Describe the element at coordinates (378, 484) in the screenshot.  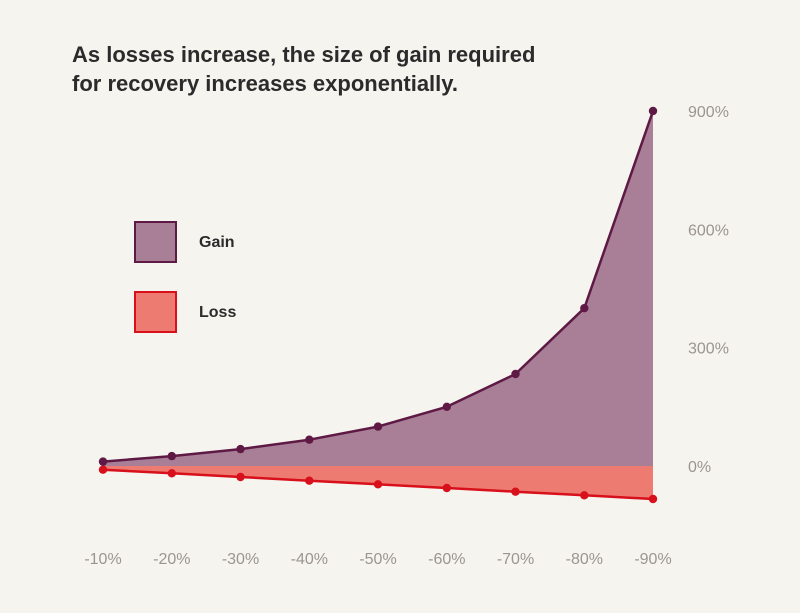
I see `loss-point--50pct` at that location.